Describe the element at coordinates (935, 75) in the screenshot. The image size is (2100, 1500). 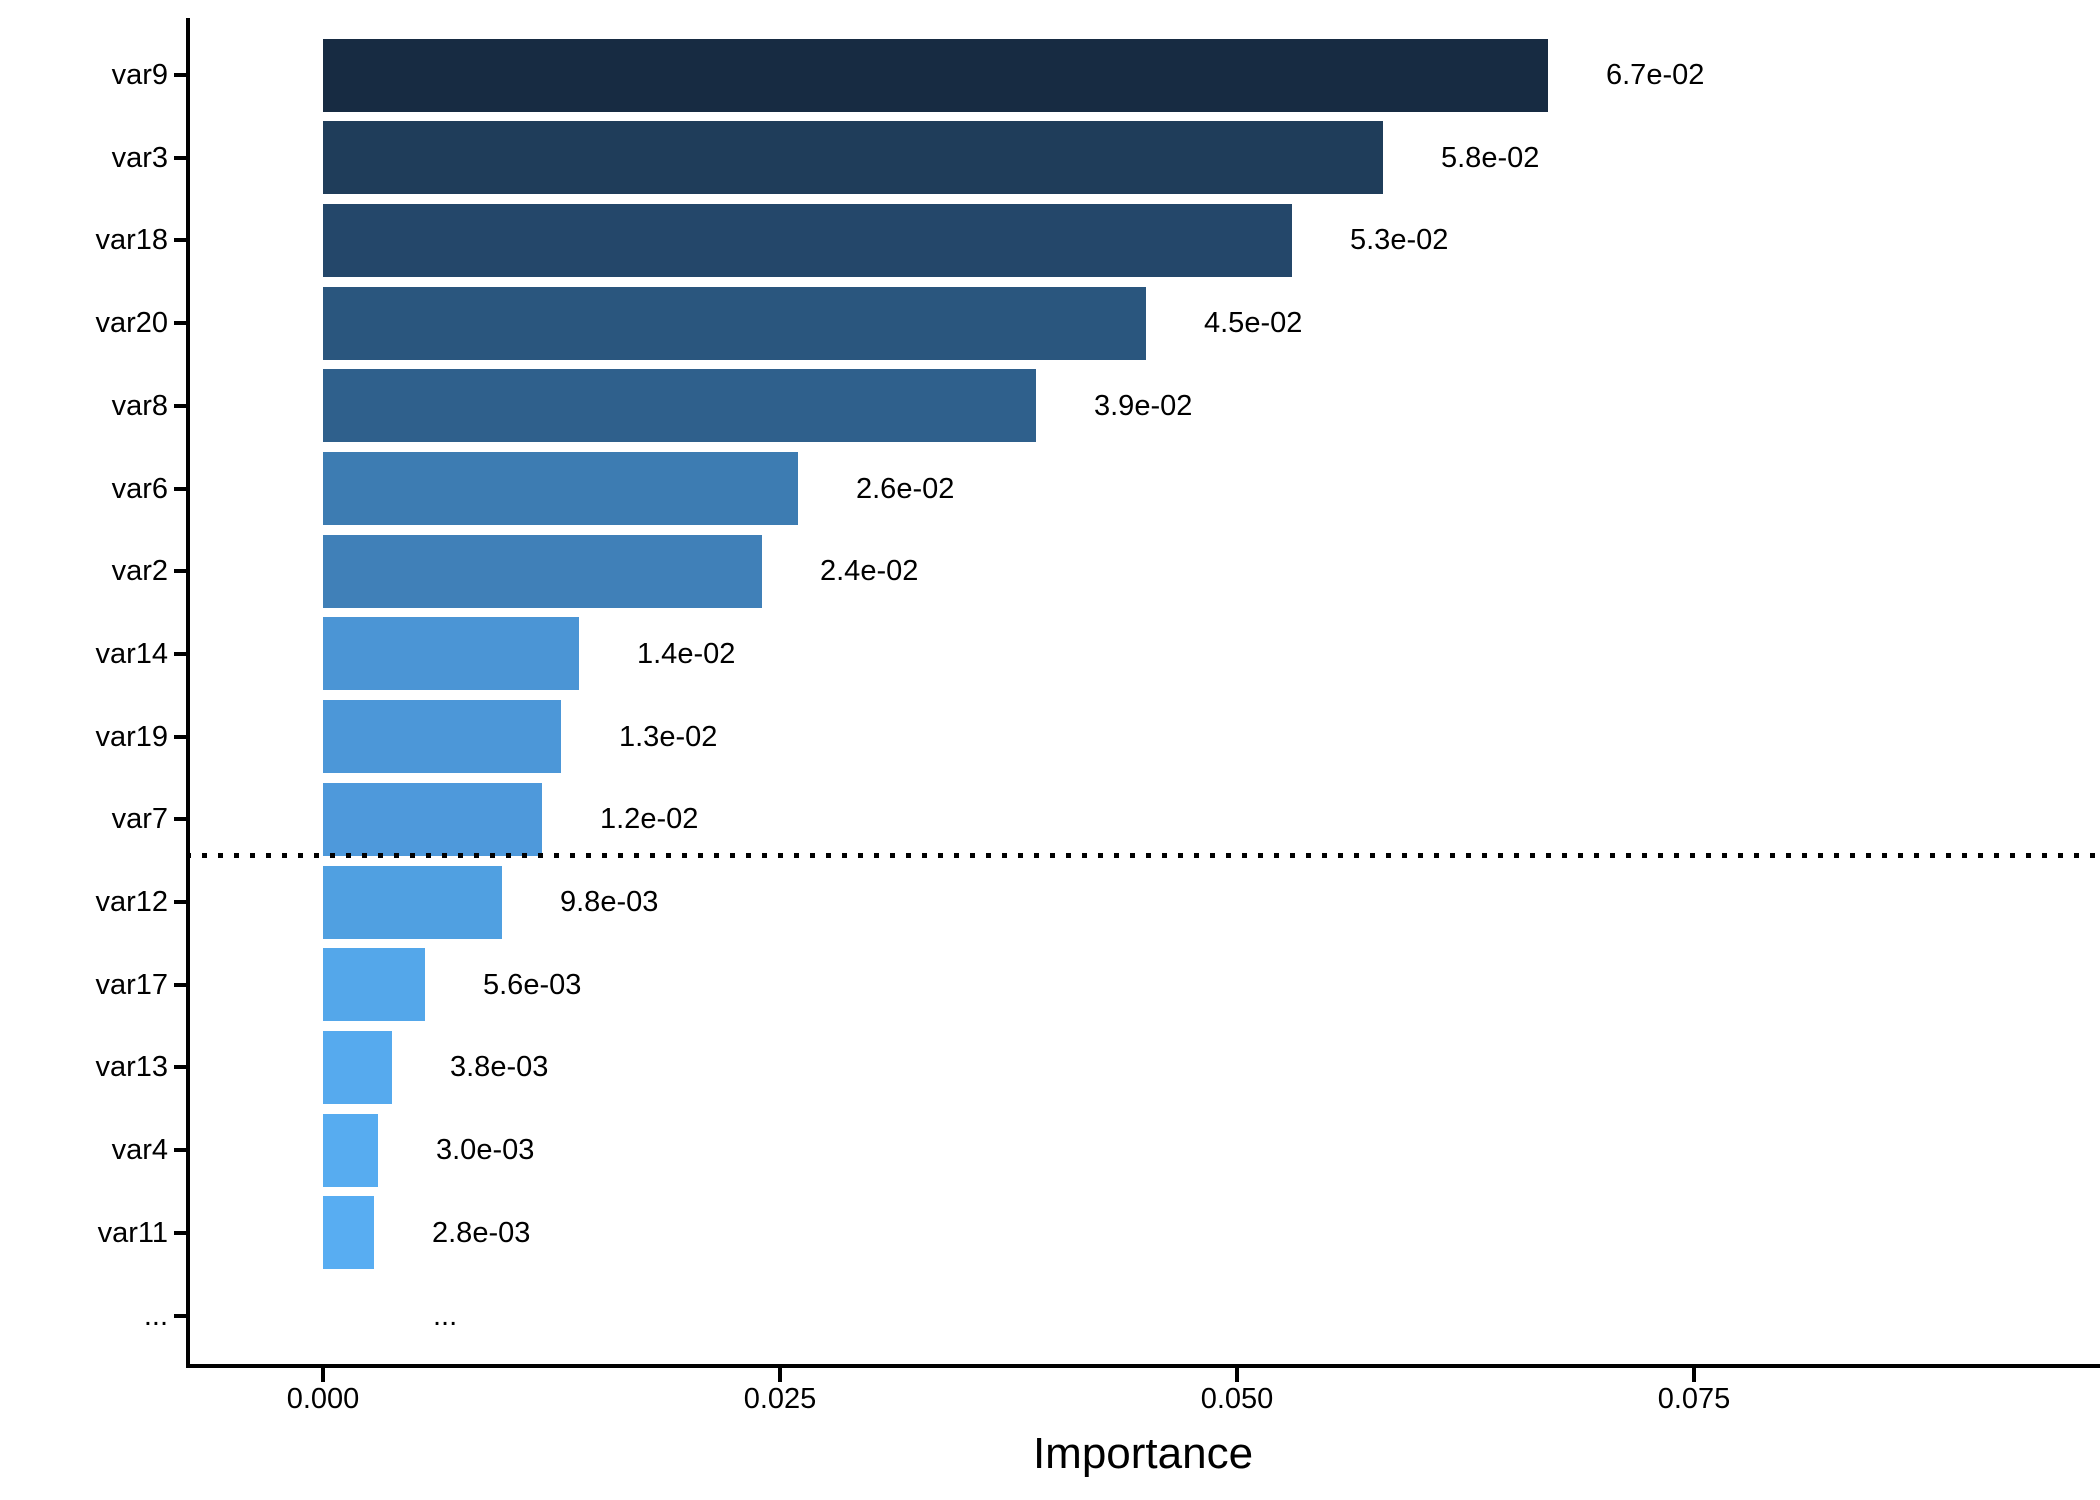
I see `bar-var9` at that location.